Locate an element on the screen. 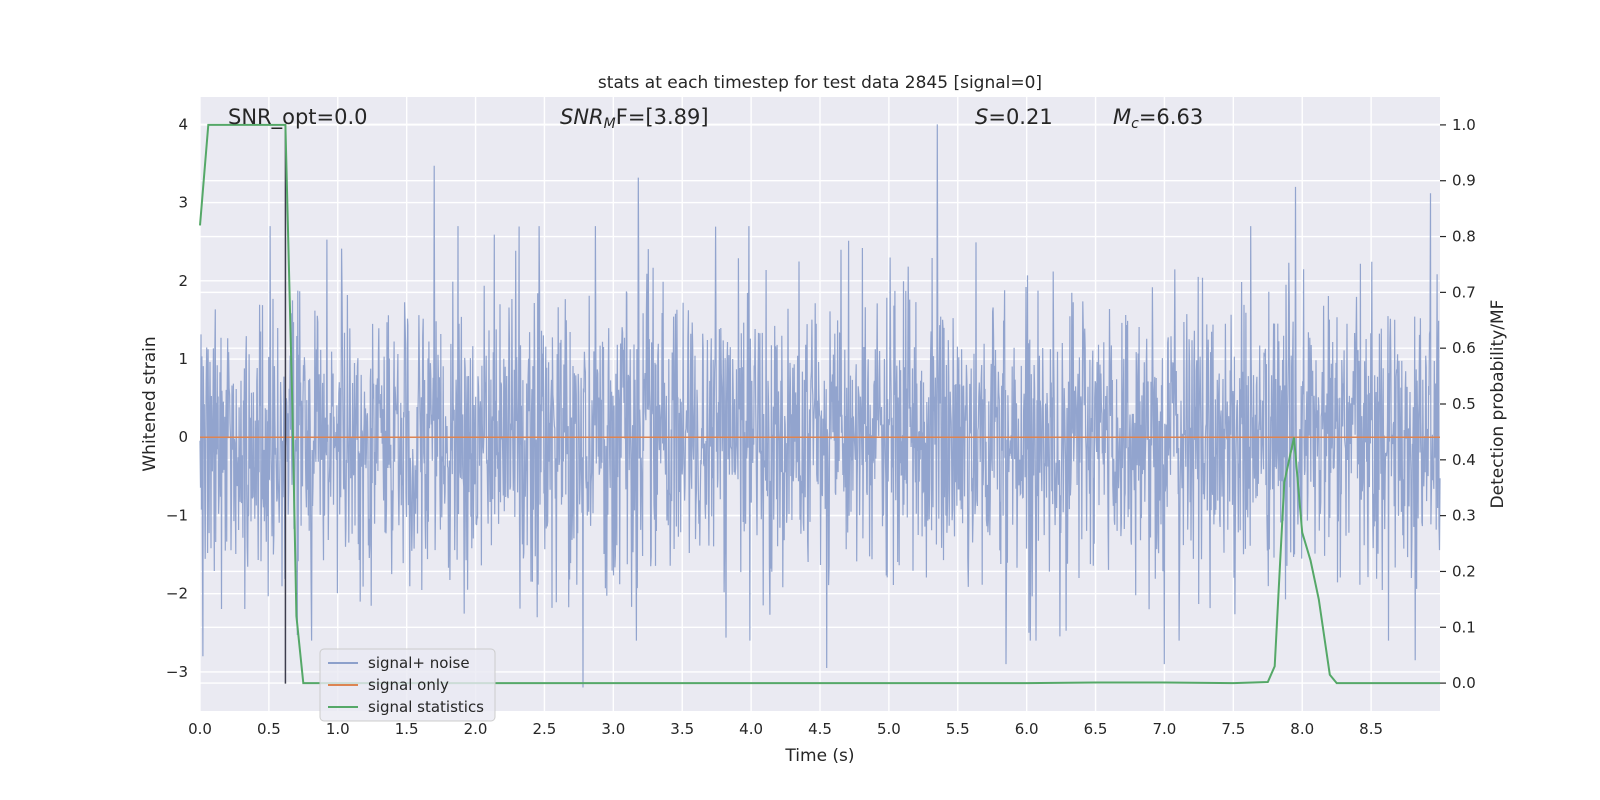 The width and height of the screenshot is (1600, 800). y-right-tick-label: 0.3 is located at coordinates (1464, 516).